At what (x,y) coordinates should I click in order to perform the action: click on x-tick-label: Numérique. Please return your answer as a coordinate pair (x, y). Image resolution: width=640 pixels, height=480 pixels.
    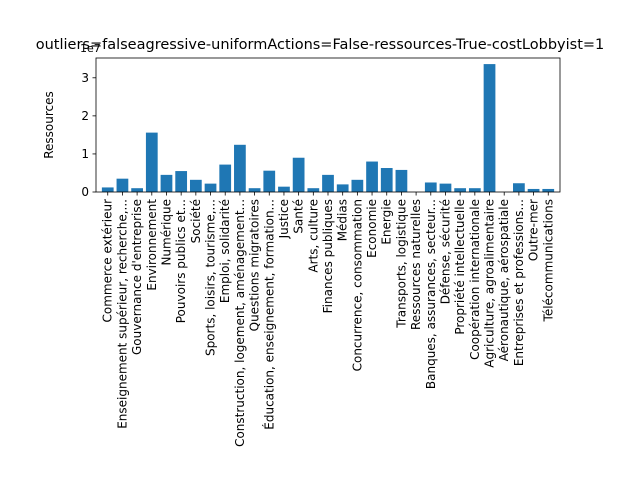
    Looking at the image, I should click on (166, 232).